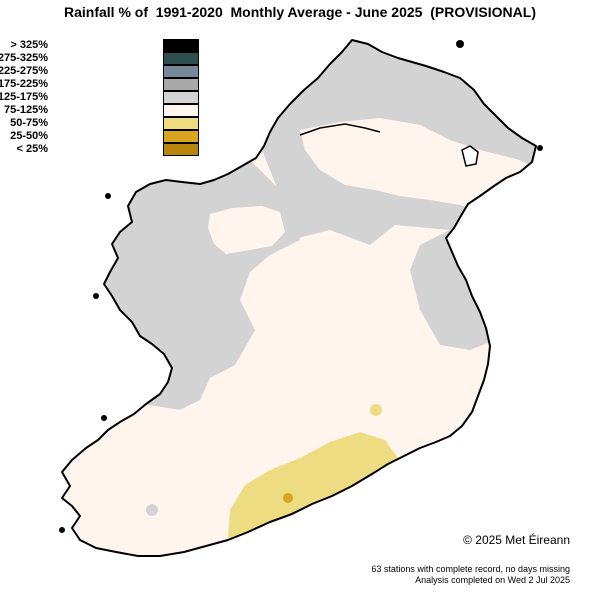 Image resolution: width=600 pixels, height=600 pixels. Describe the element at coordinates (152, 510) in the screenshot. I see `region-125-175-southwest` at that location.